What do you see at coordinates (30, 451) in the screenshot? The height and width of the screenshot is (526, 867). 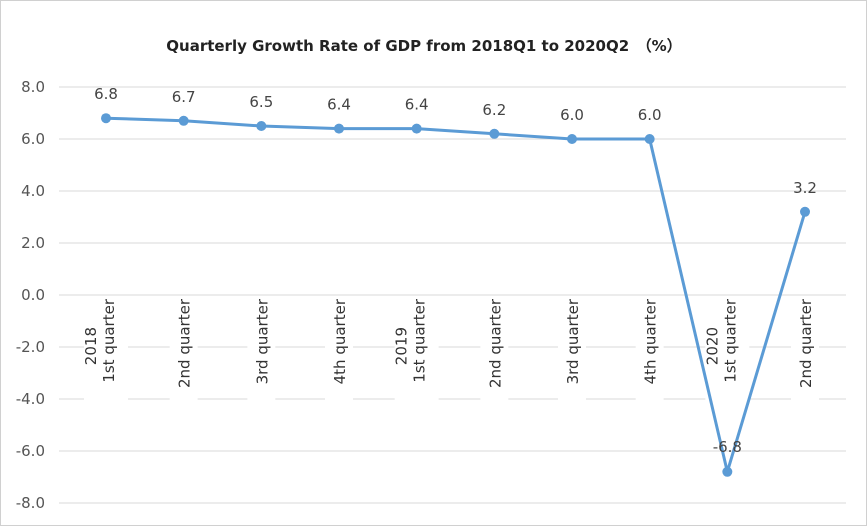 I see `y-tick-label: -6.0` at bounding box center [30, 451].